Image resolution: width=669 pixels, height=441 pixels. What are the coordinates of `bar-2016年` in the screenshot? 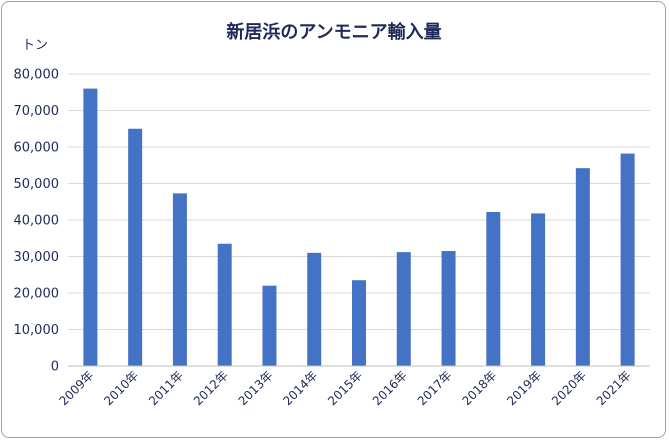 It's located at (404, 309).